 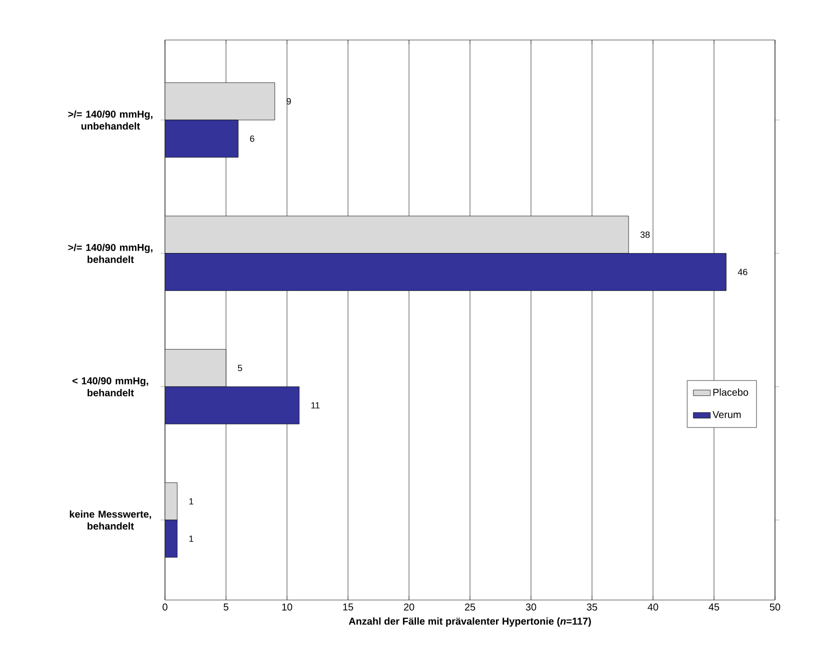 I want to click on data-label: 11, so click(x=315, y=405).